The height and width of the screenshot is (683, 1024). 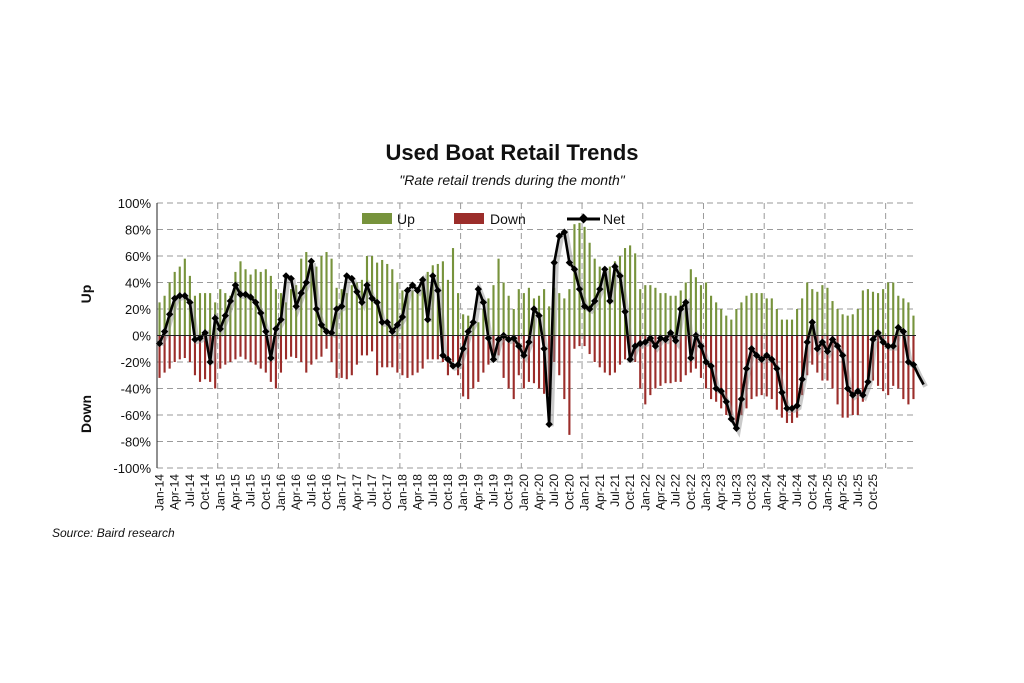 I want to click on x-tick-label: Jul-24, so click(x=797, y=490).